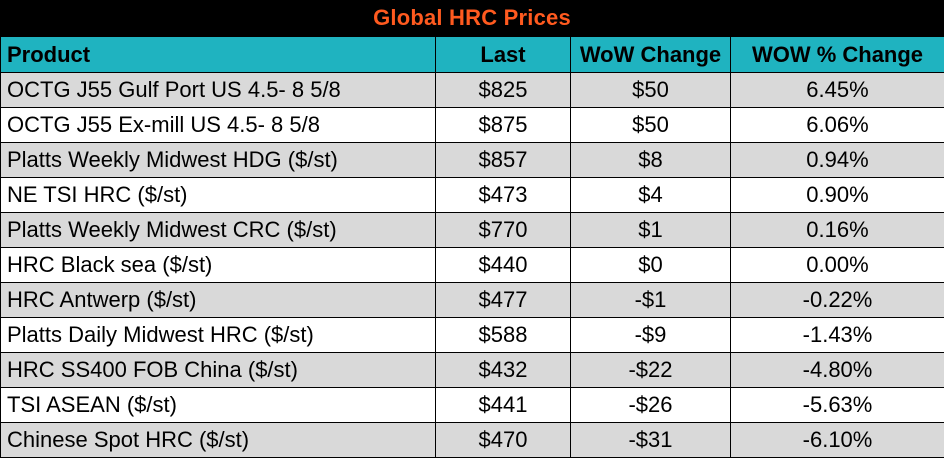 The width and height of the screenshot is (944, 458). Describe the element at coordinates (218, 335) in the screenshot. I see `product-cell: Platts Daily Midwest HRC ($/st)` at that location.